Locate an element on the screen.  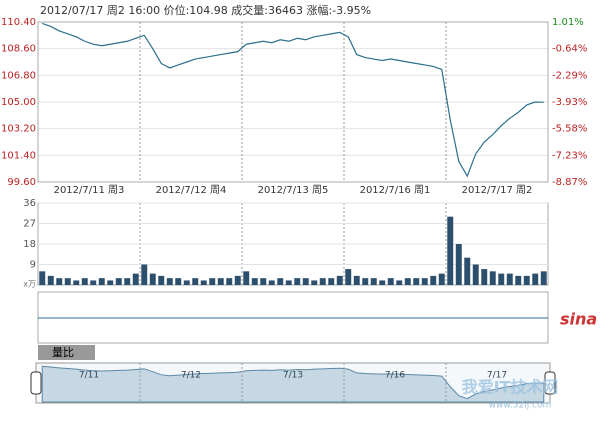
y-tick-label: 110.40 is located at coordinates (18, 22).